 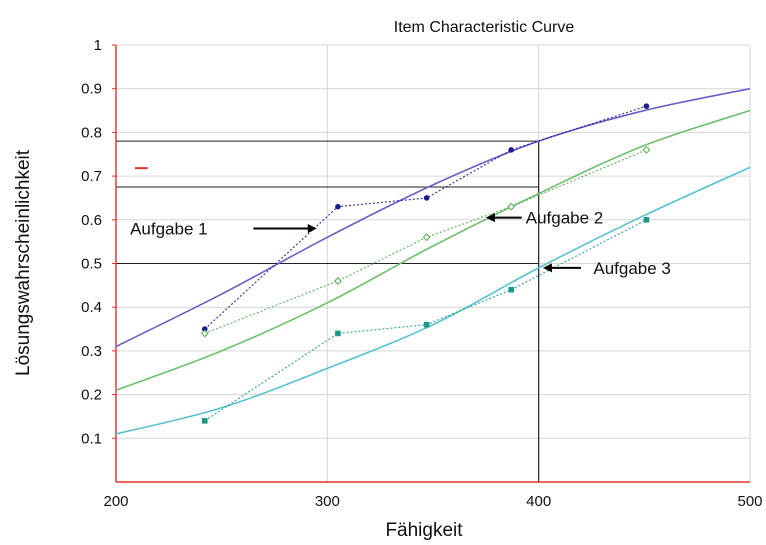 What do you see at coordinates (98, 45) in the screenshot?
I see `y-tick-label: 1` at bounding box center [98, 45].